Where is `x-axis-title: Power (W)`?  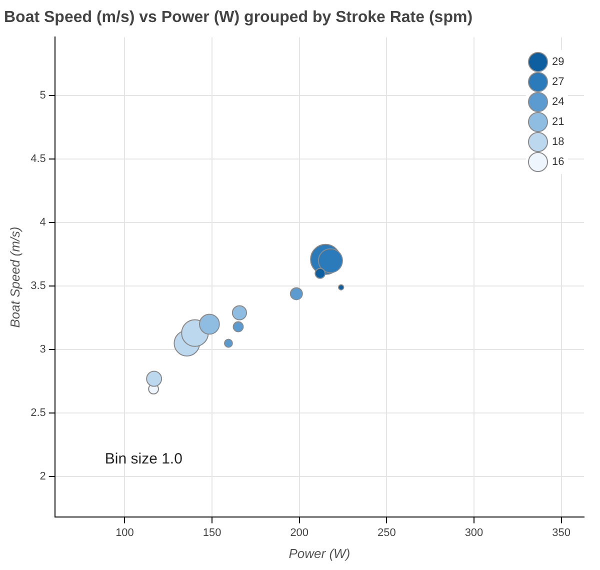 x-axis-title: Power (W) is located at coordinates (319, 553).